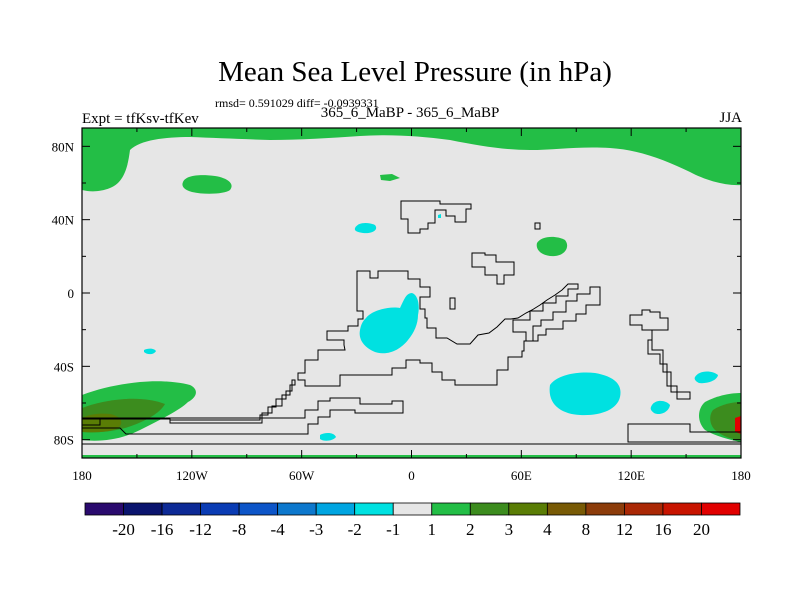  What do you see at coordinates (411, 160) in the screenshot?
I see `positive-region-arctic` at bounding box center [411, 160].